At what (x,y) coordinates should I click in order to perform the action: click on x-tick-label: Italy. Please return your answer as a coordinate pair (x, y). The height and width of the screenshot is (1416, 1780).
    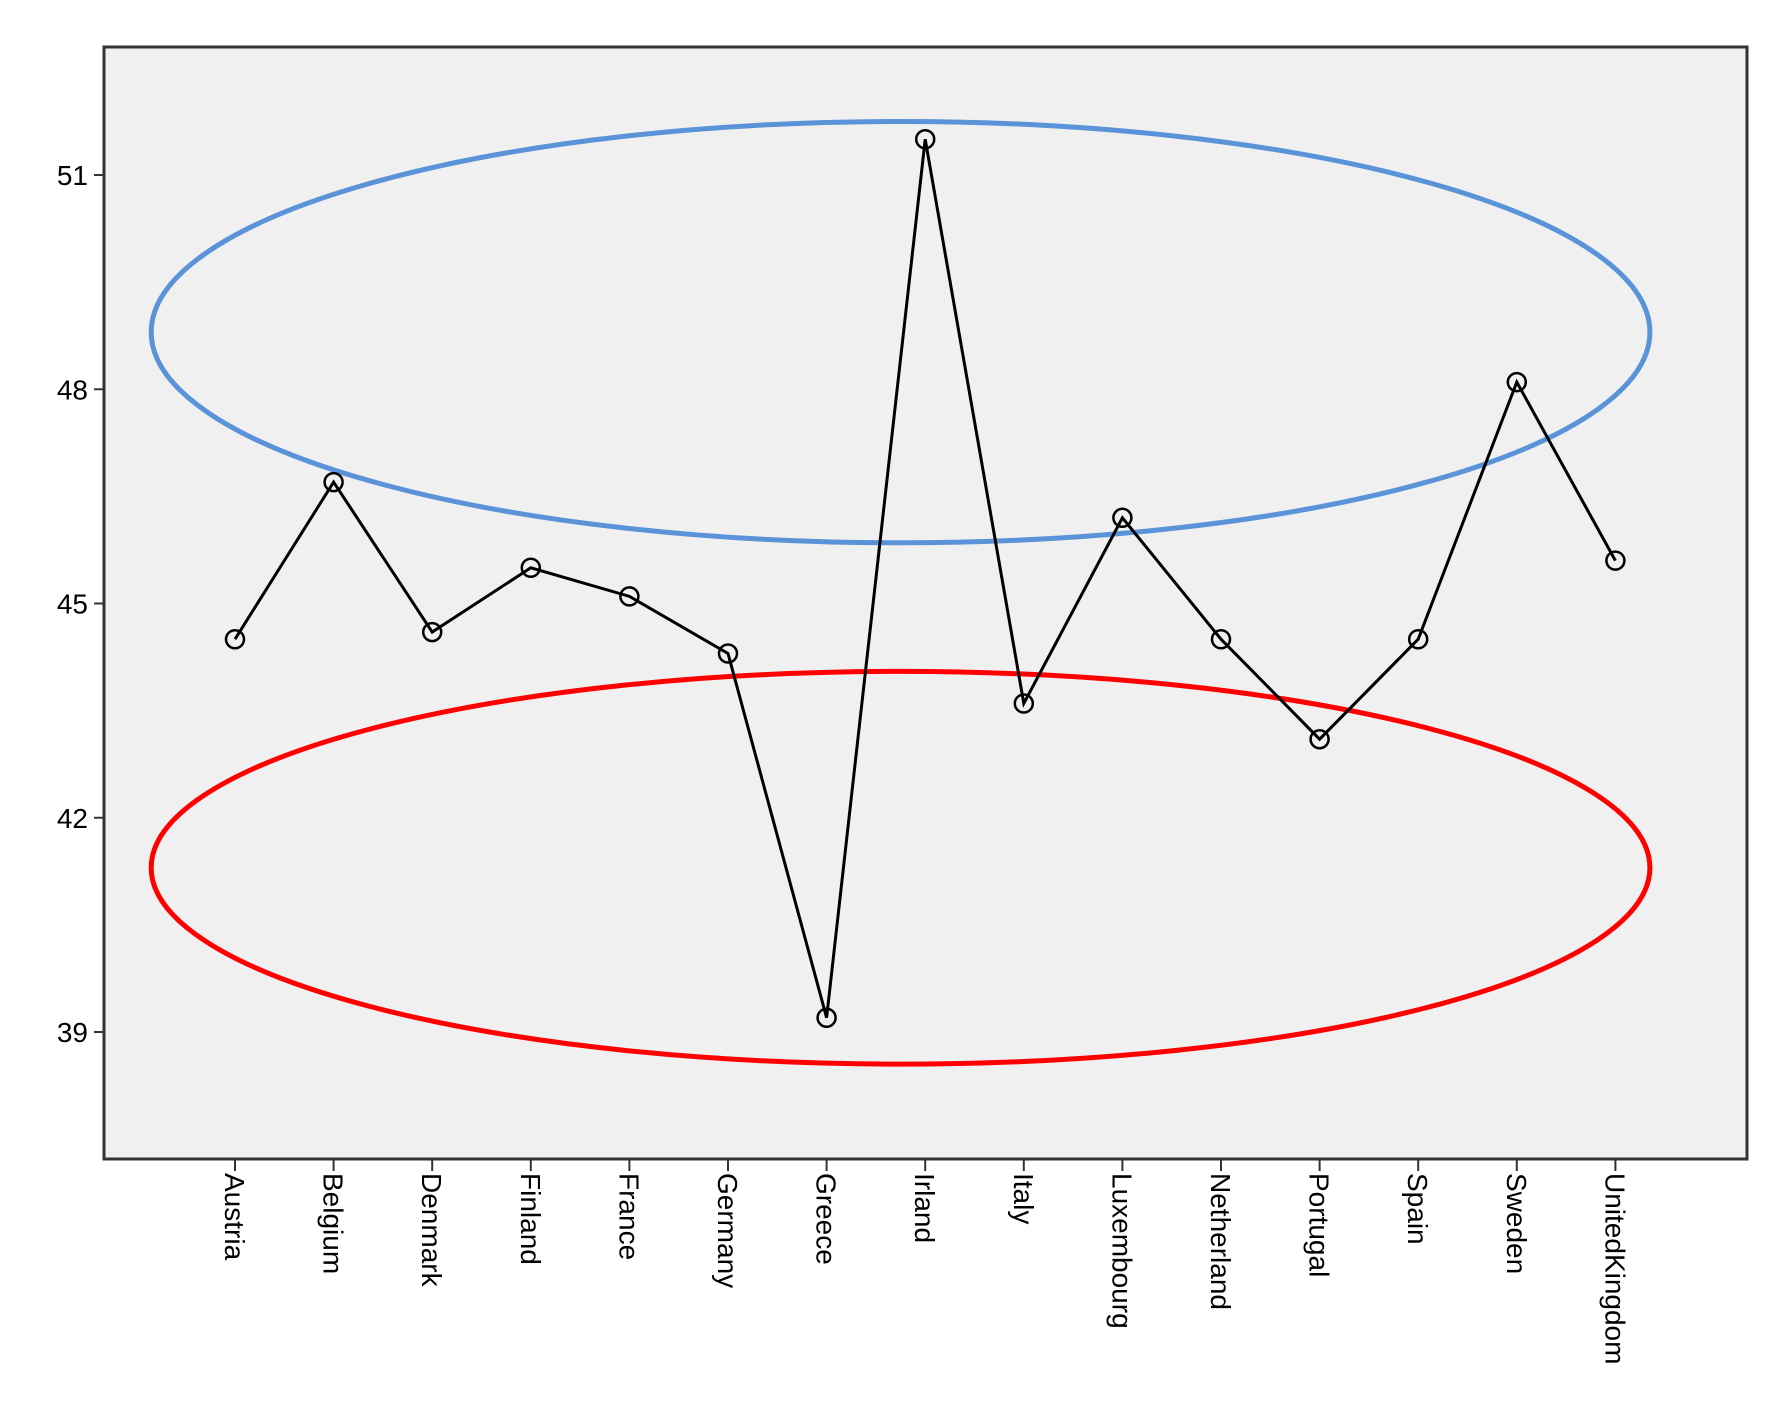
    Looking at the image, I should click on (1023, 1198).